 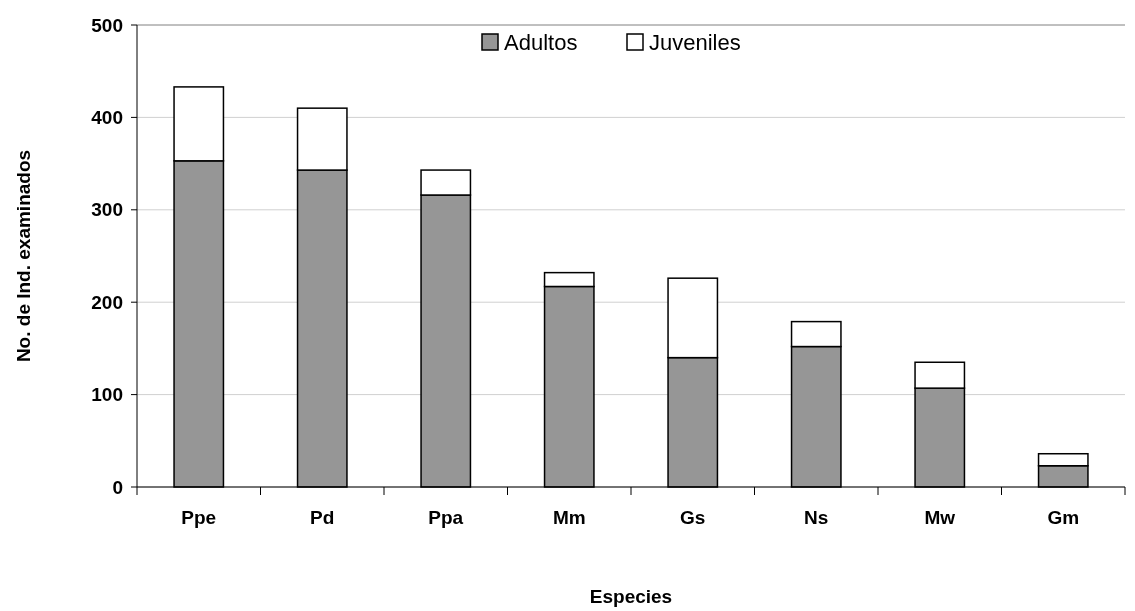 What do you see at coordinates (693, 517) in the screenshot?
I see `x-tick-label: Gs` at bounding box center [693, 517].